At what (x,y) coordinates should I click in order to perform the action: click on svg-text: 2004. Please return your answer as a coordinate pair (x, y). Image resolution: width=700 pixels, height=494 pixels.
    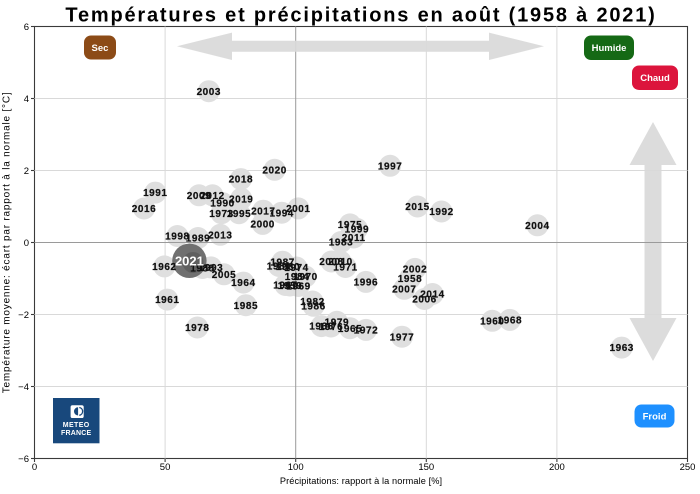
    Looking at the image, I should click on (537, 226).